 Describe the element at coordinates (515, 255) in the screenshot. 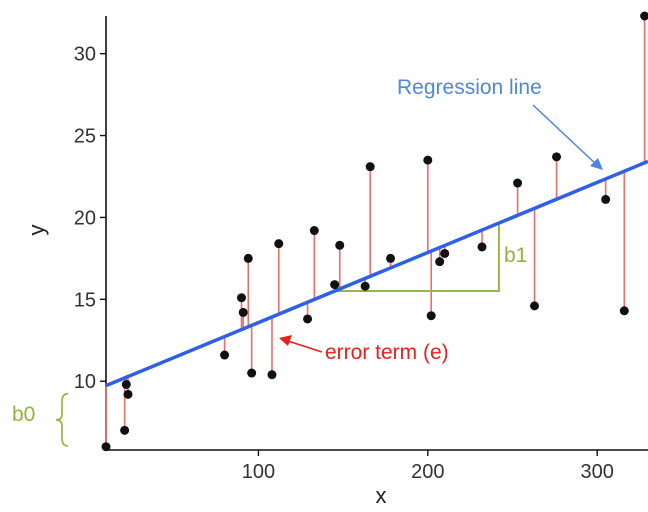

I see `slope-label: b1` at that location.